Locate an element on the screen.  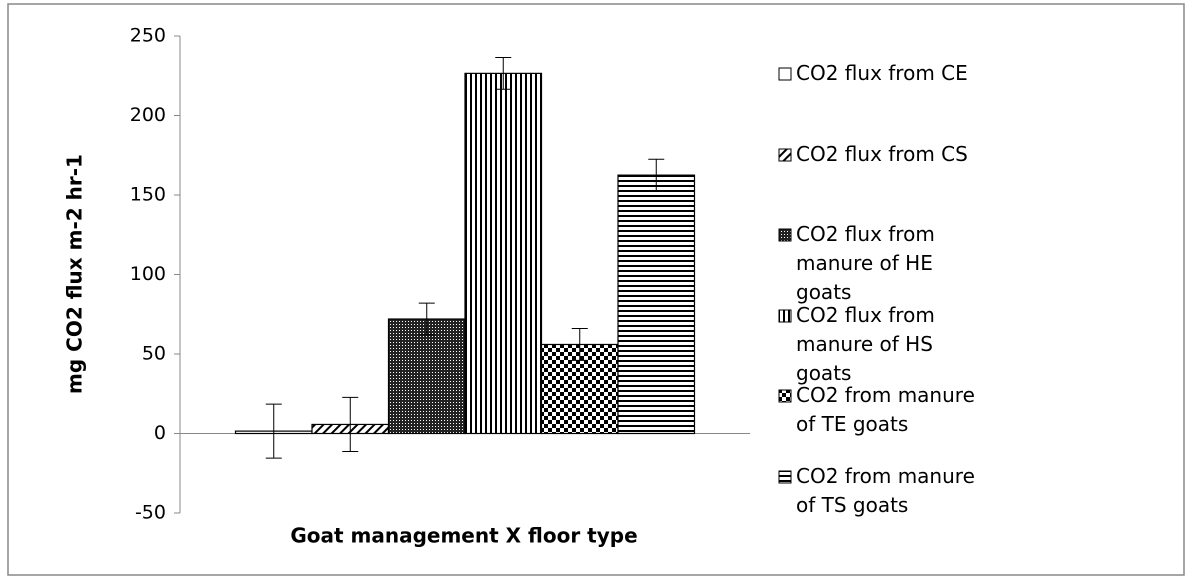
legend-item: CO2 flux from CS is located at coordinates (885, 154).